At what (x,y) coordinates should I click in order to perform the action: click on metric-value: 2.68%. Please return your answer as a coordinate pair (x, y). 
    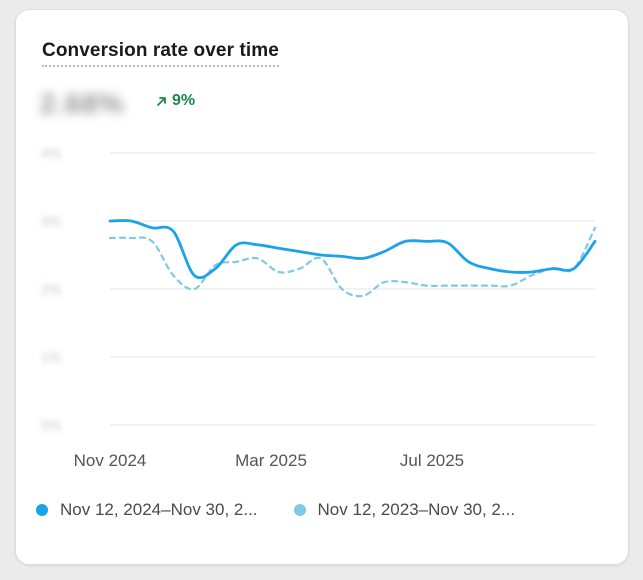
    Looking at the image, I should click on (82, 103).